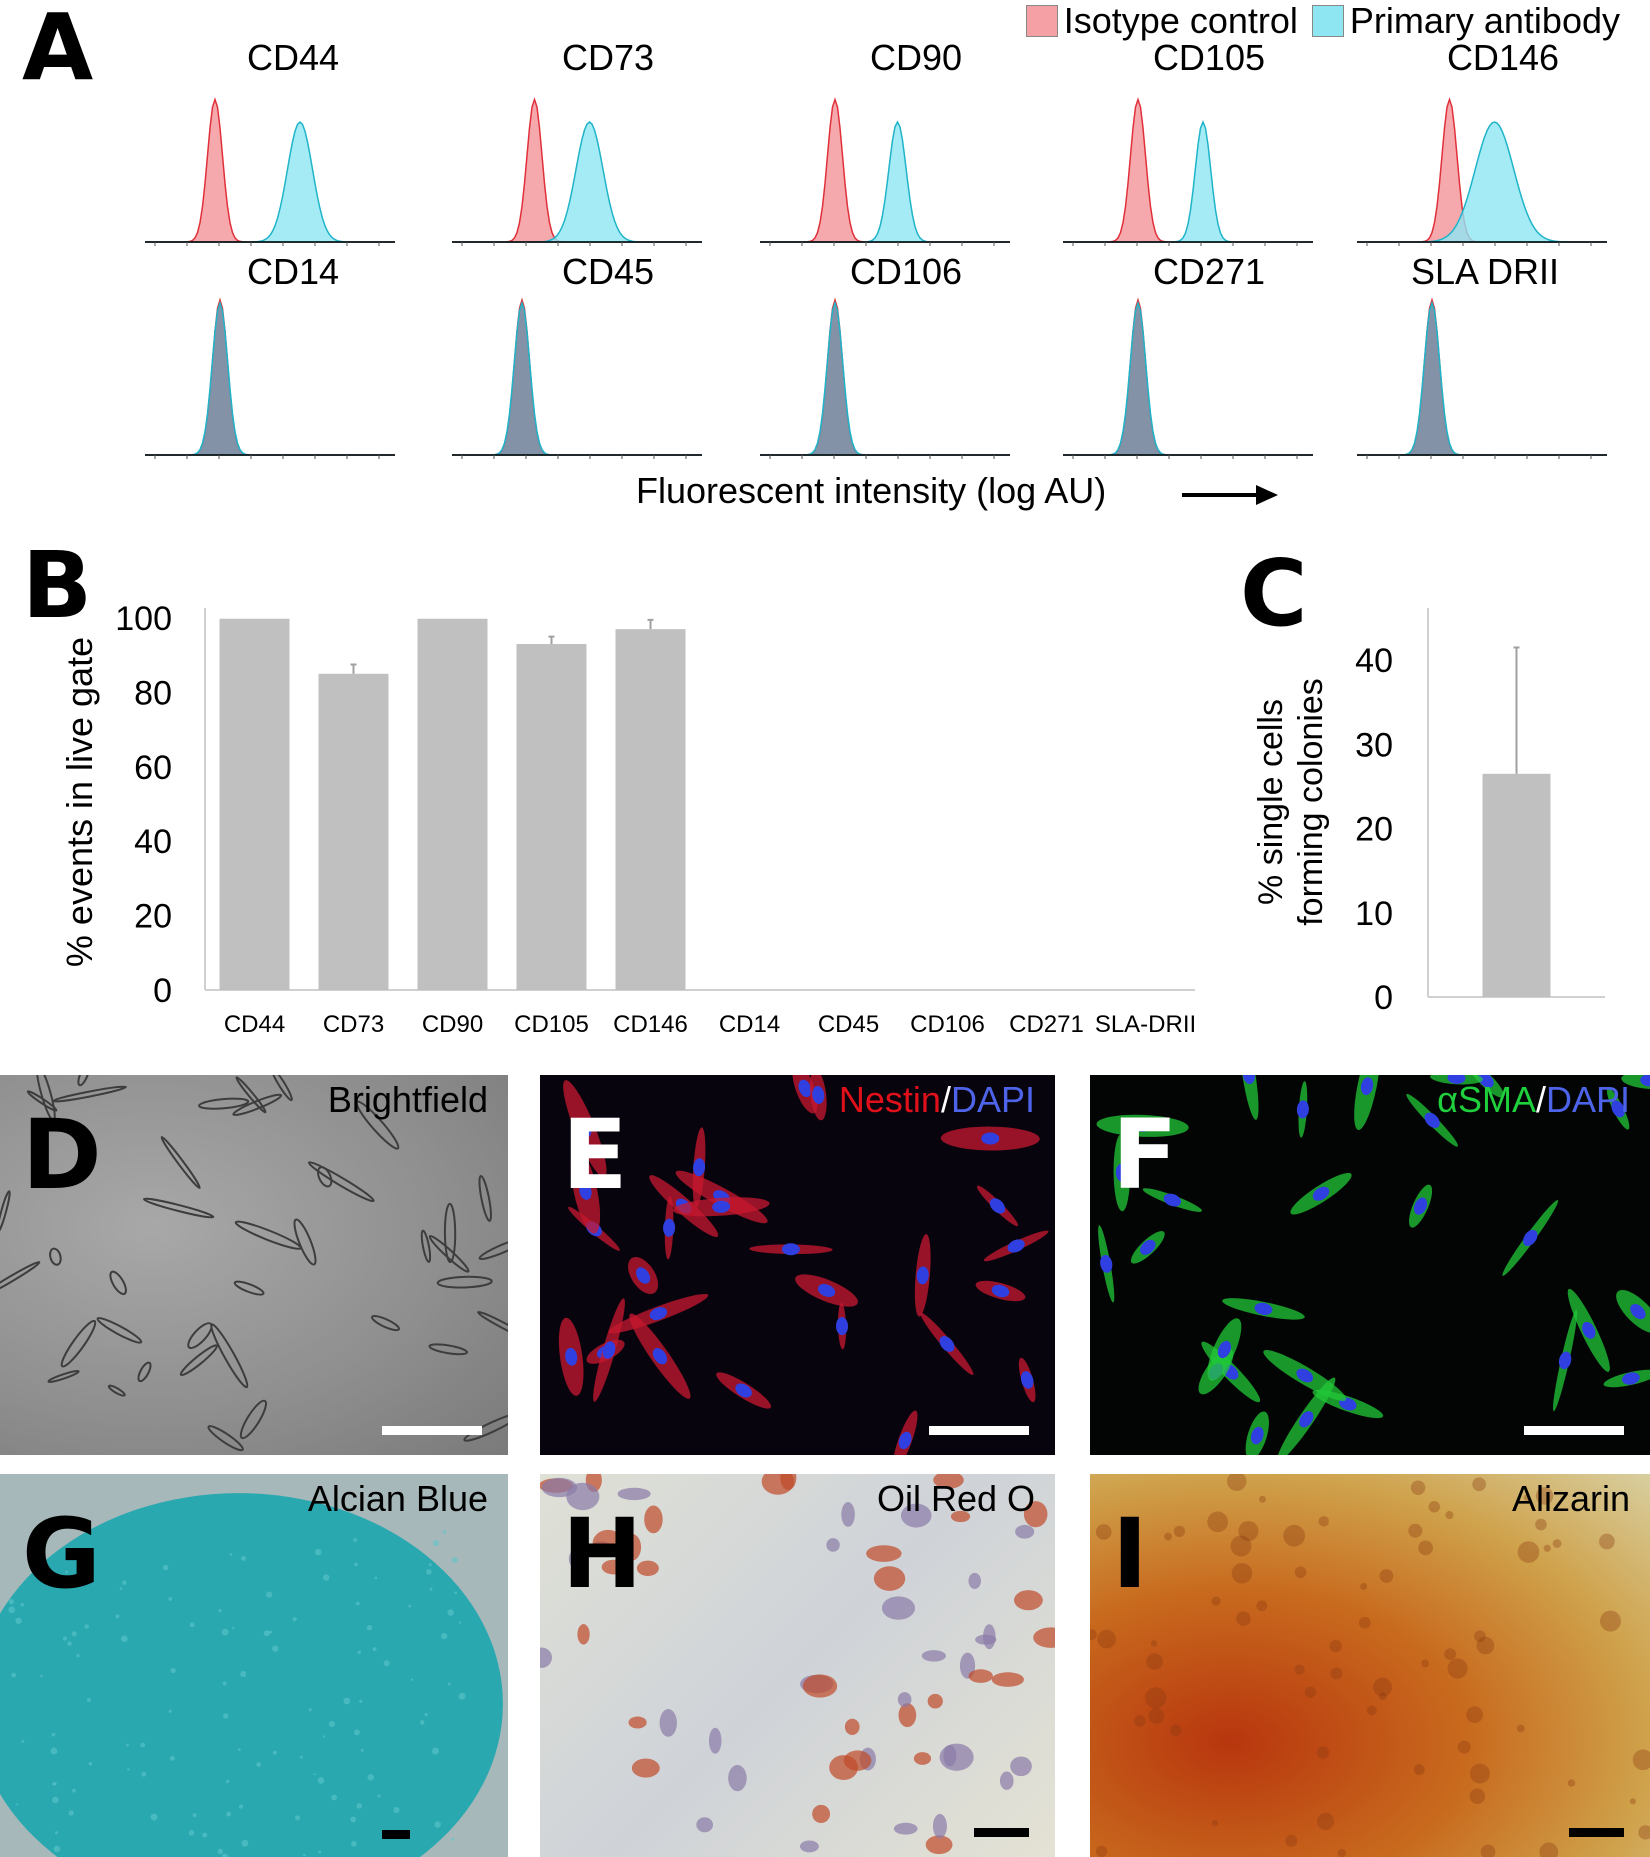  What do you see at coordinates (848, 1024) in the screenshot?
I see `x-tick-label: CD45` at bounding box center [848, 1024].